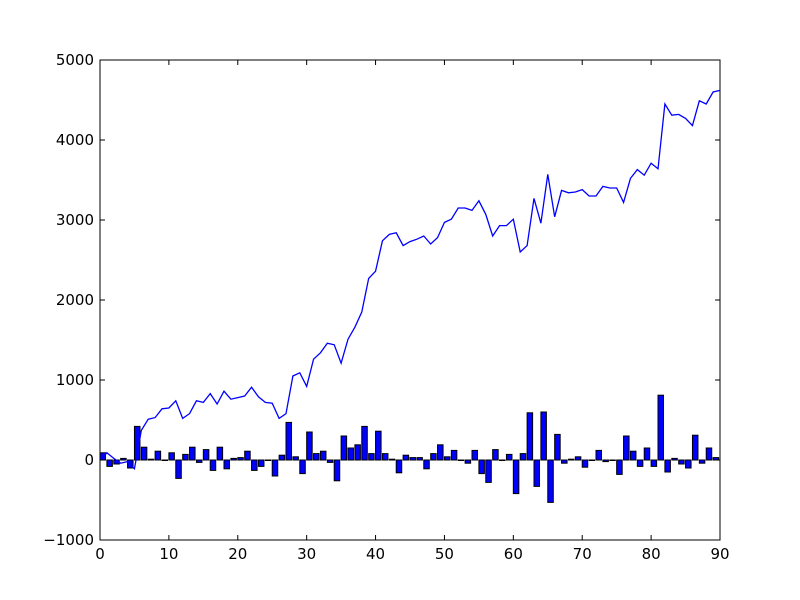 Image resolution: width=800 pixels, height=600 pixels. I want to click on y-tick-label: 0, so click(89, 460).